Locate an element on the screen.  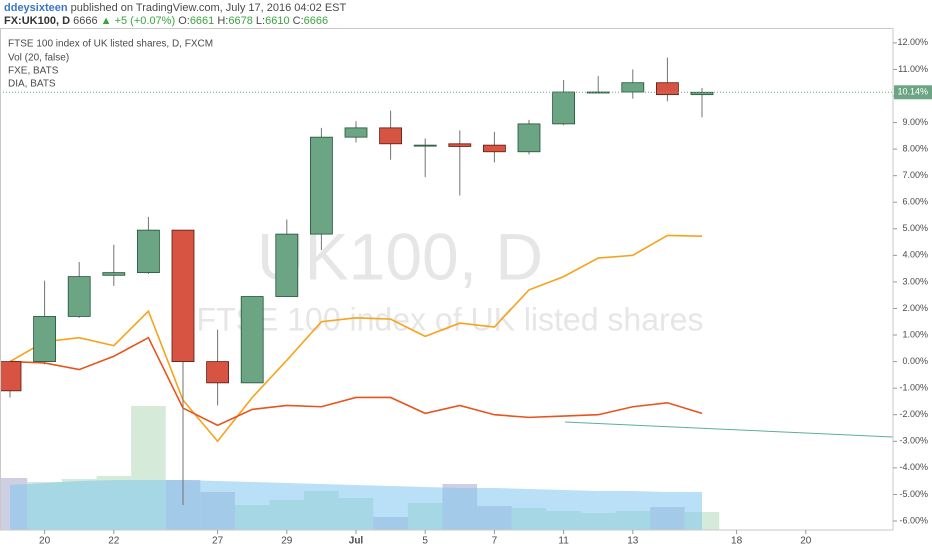
x-tick-label: 11 is located at coordinates (563, 541).